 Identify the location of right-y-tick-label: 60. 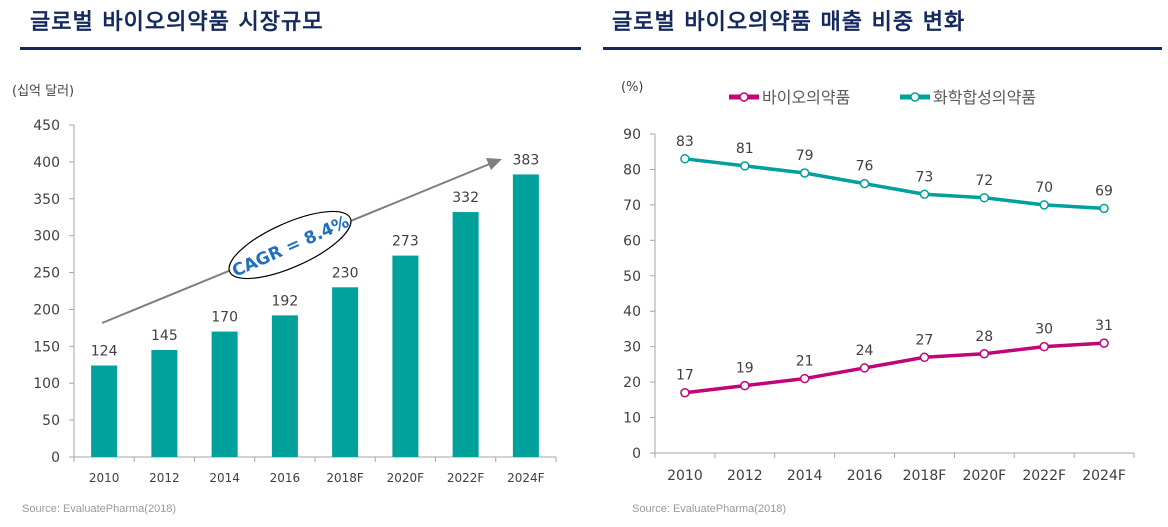
(632, 241).